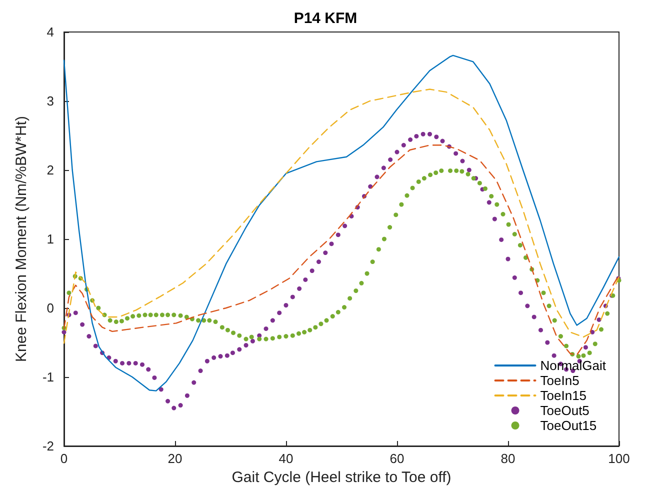 This screenshot has height=497, width=651. Describe the element at coordinates (175, 458) in the screenshot. I see `x-tick-label: 20` at that location.